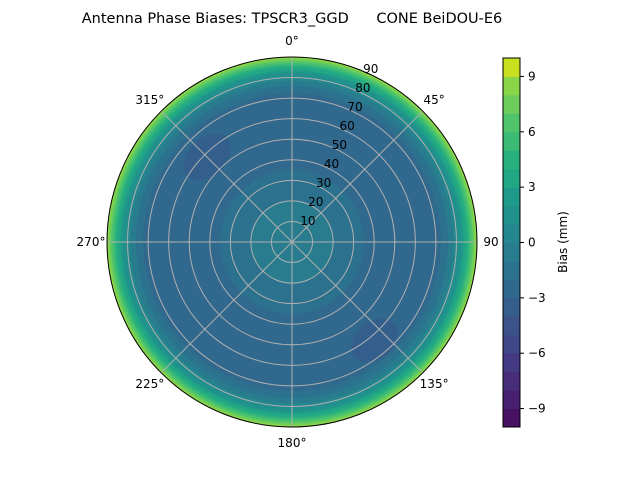 The width and height of the screenshot is (640, 484). Describe the element at coordinates (433, 100) in the screenshot. I see `angular-tick-label: 45°` at that location.